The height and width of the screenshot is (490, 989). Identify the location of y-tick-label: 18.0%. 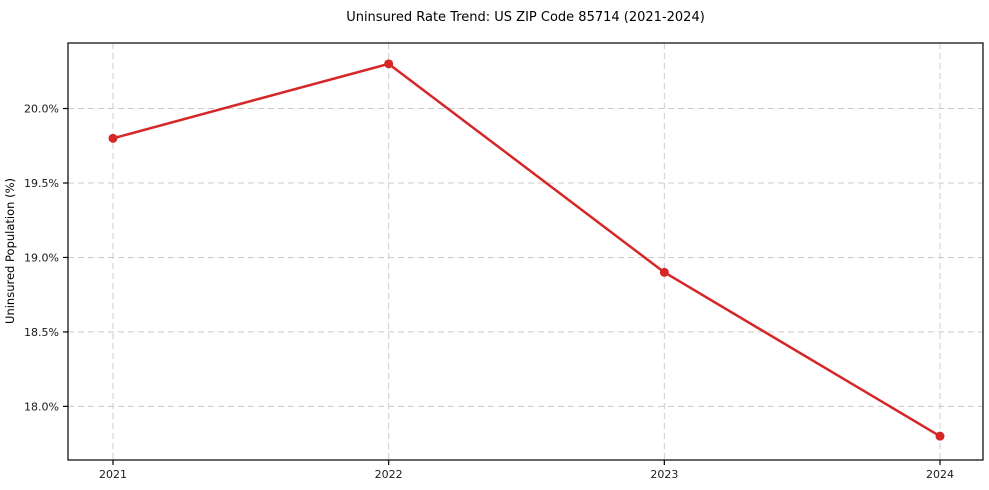
(41, 406).